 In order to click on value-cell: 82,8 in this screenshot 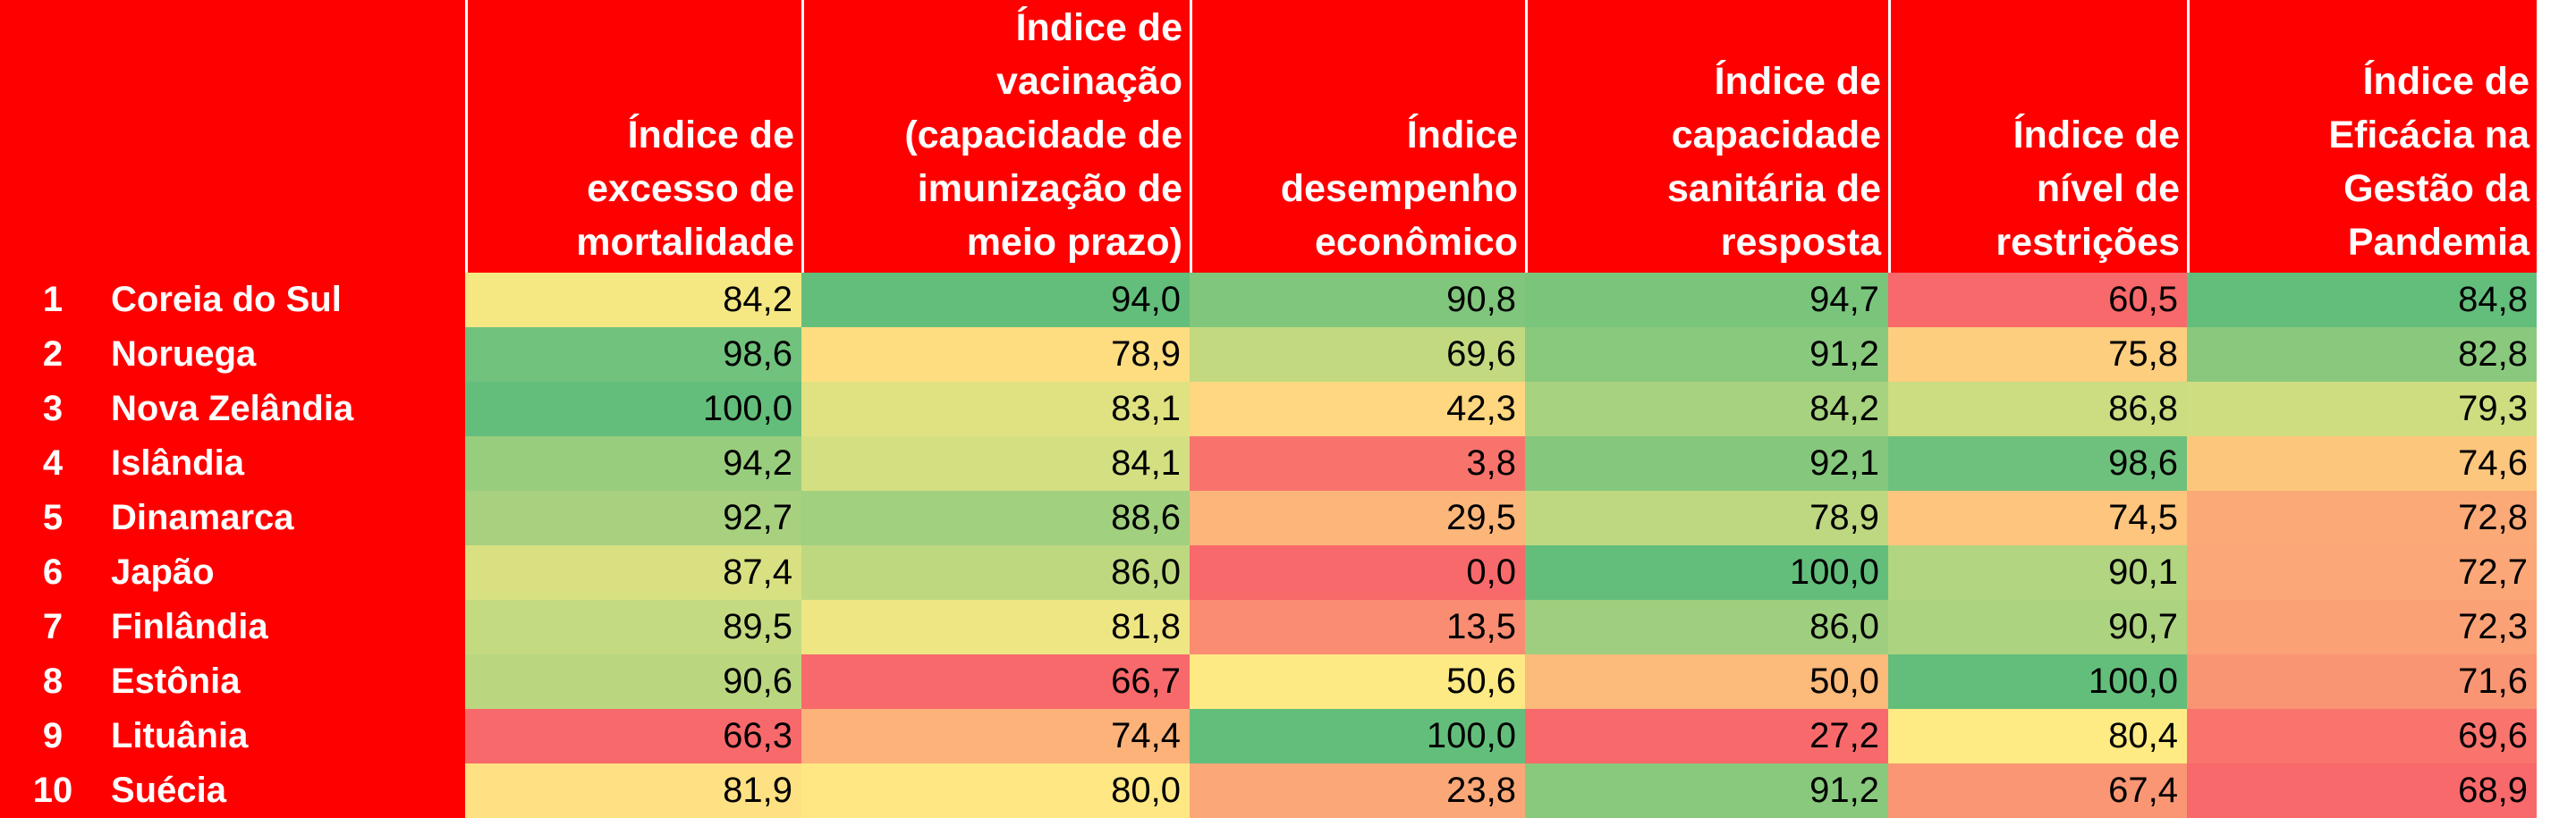, I will do `click(2362, 354)`.